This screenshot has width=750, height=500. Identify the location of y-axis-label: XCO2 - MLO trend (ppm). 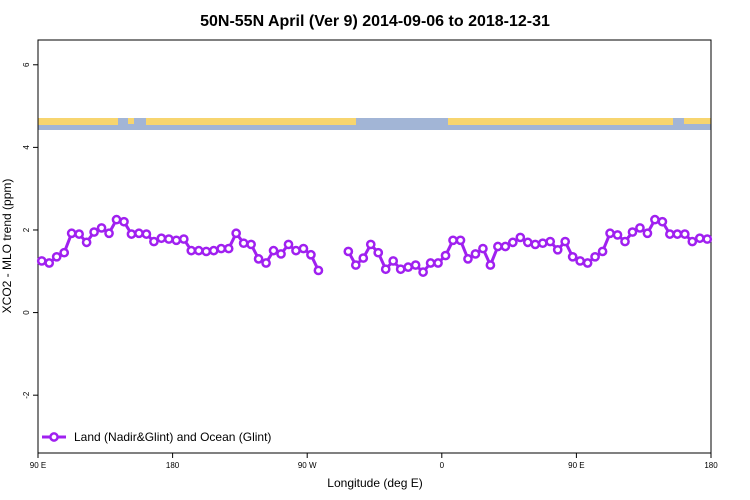
(7, 246).